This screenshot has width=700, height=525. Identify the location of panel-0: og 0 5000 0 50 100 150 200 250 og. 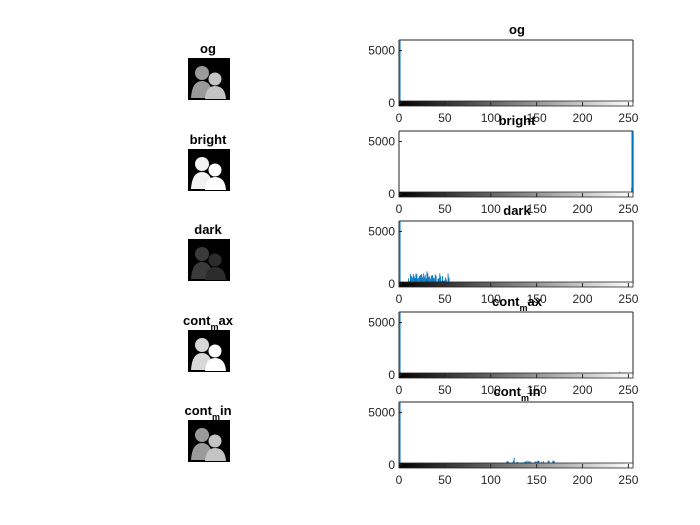
(413, 73).